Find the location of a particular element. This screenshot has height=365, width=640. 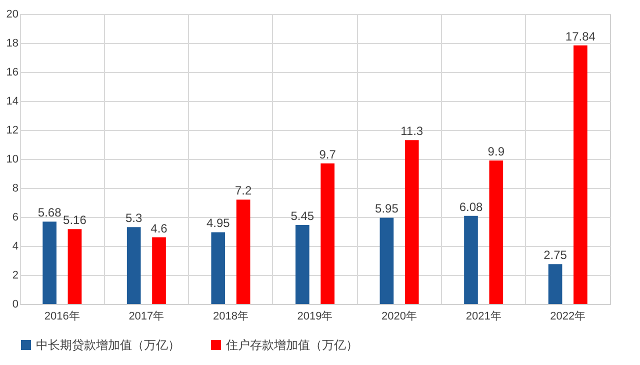

data-label: 5.95 is located at coordinates (387, 209).